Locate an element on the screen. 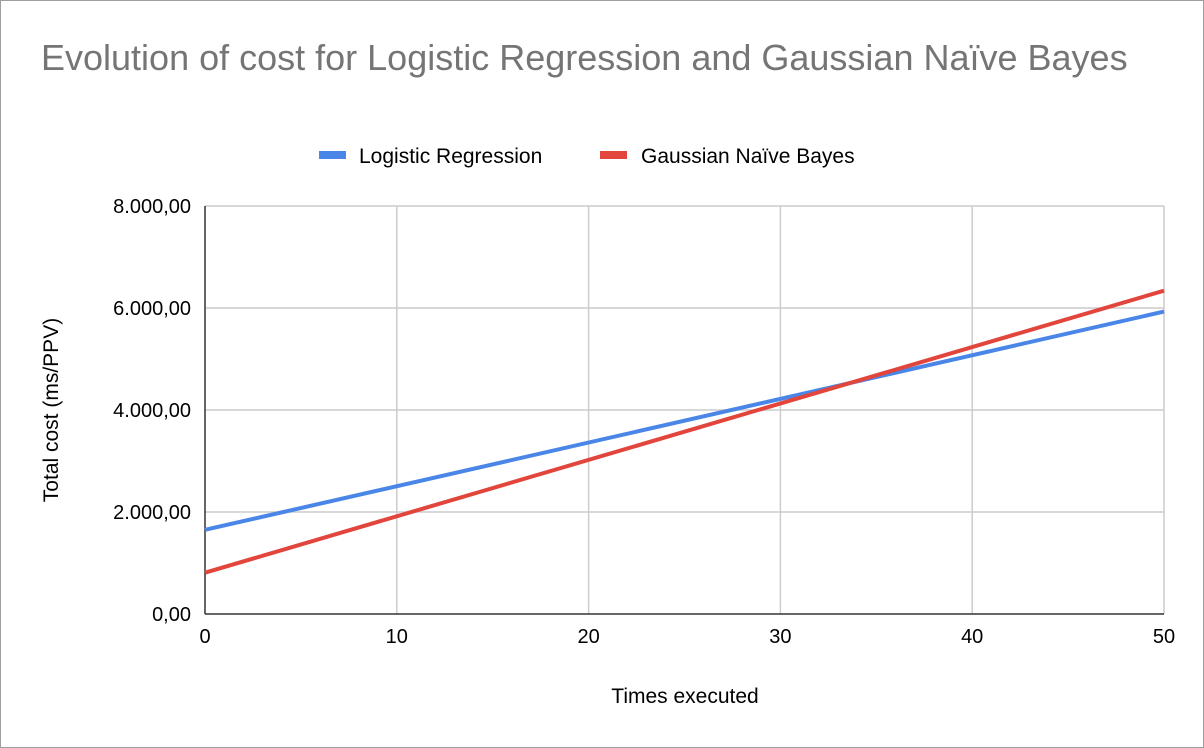  x-tick-label: 40 is located at coordinates (972, 637).